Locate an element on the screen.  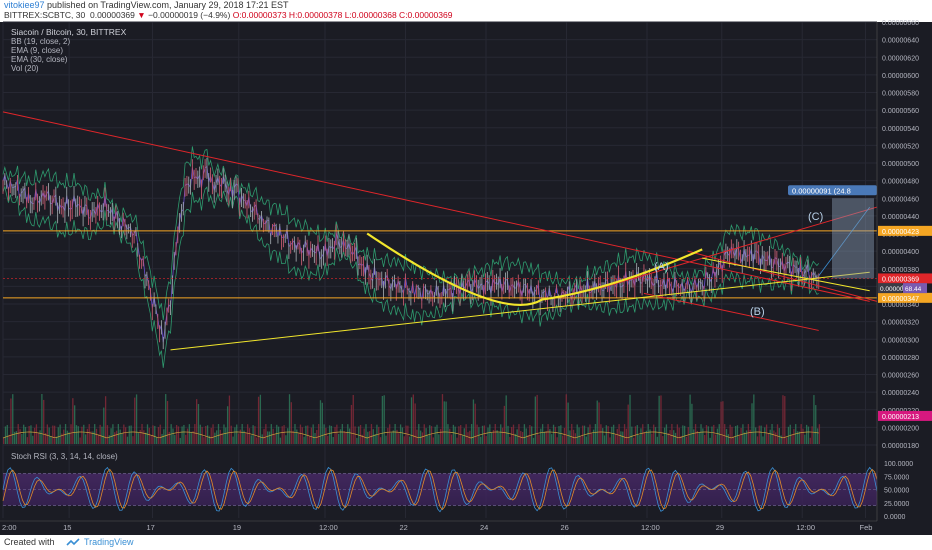
trendline-yellow is located at coordinates (786, 274).